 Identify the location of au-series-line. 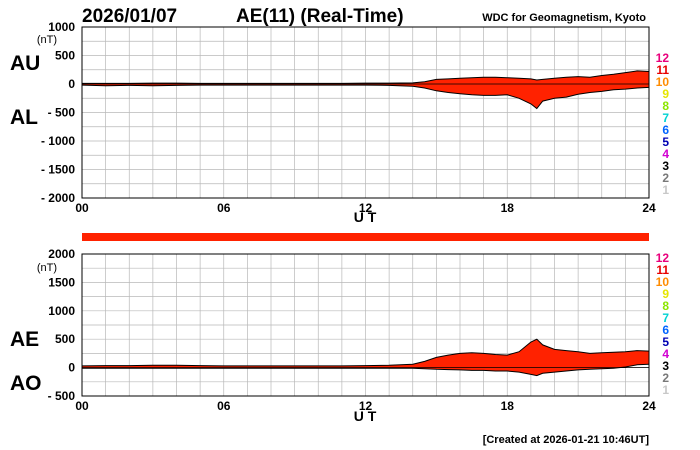
(366, 77).